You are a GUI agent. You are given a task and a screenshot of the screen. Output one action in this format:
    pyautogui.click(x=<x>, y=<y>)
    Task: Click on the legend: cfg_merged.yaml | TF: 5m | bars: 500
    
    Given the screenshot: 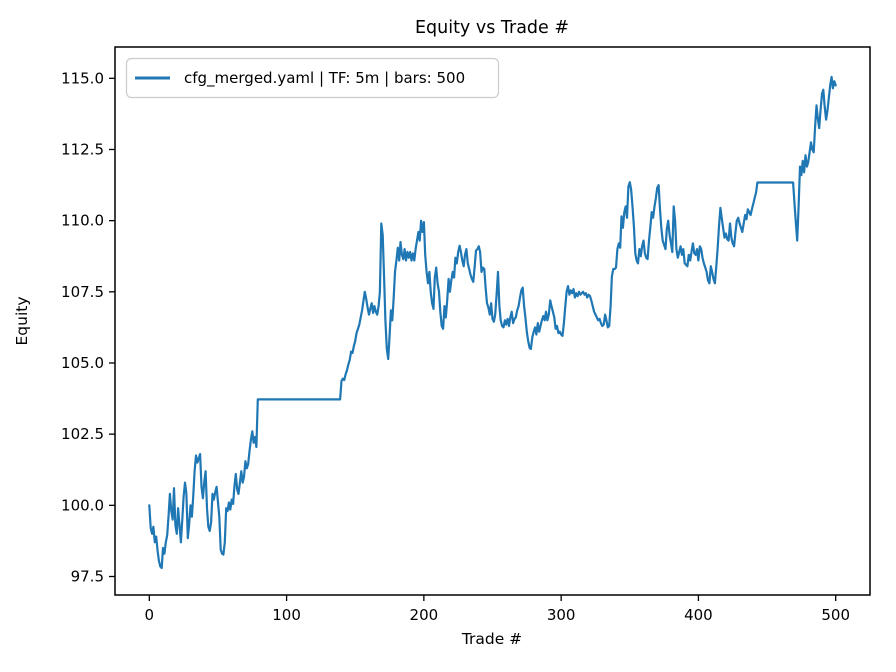 What is the action you would take?
    pyautogui.click(x=312, y=78)
    